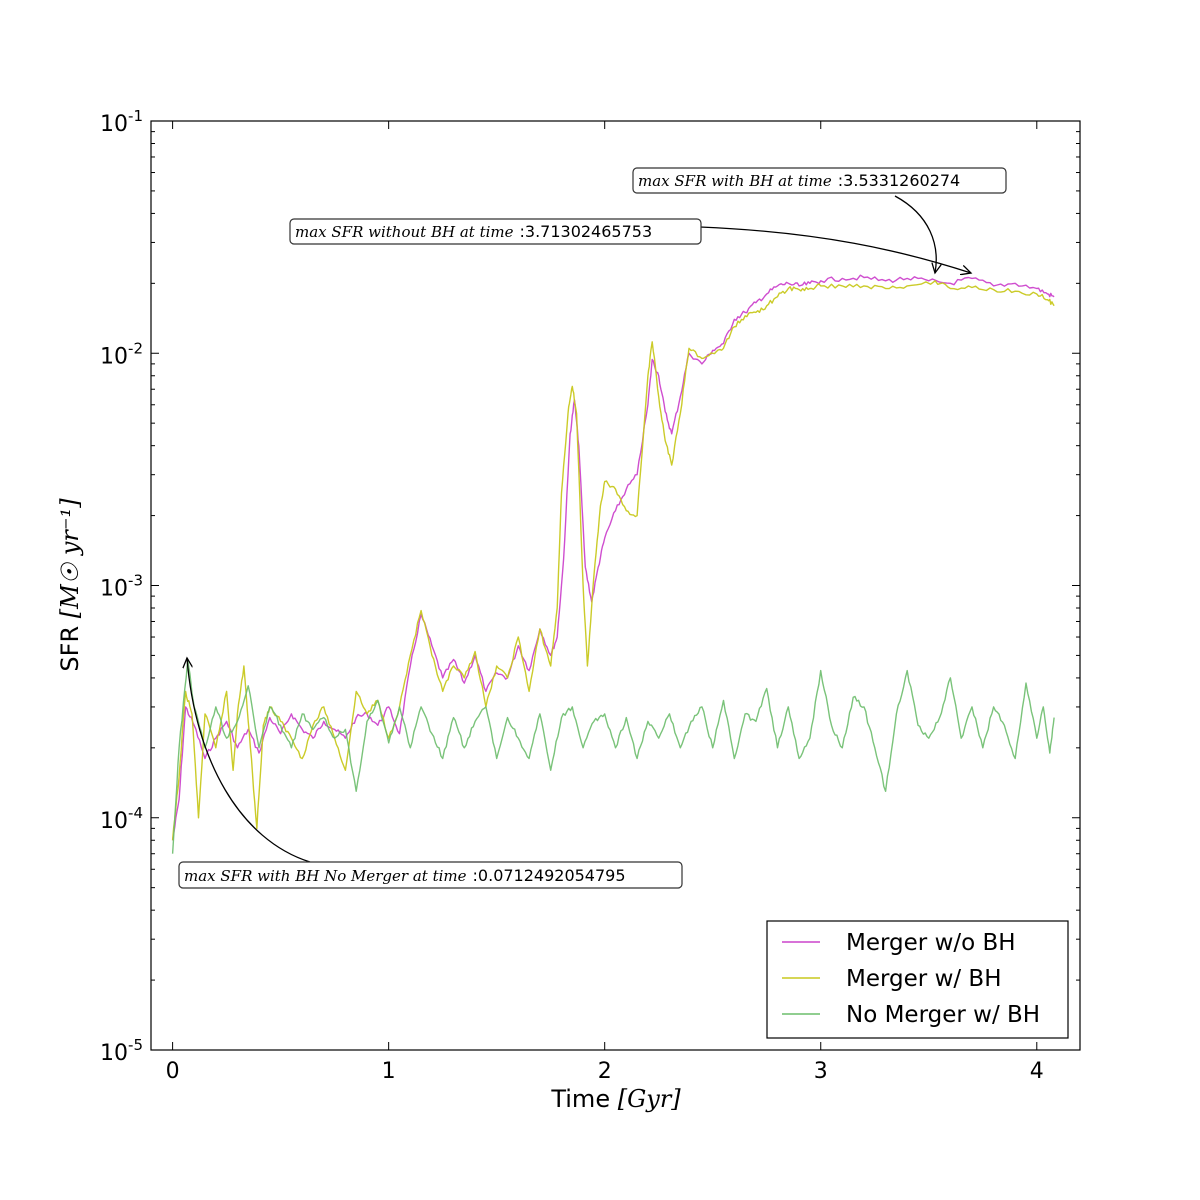 Image resolution: width=1200 pixels, height=1200 pixels. Describe the element at coordinates (924, 979) in the screenshot. I see `legend-label-merger-w-bh: Merger w/ BH` at that location.